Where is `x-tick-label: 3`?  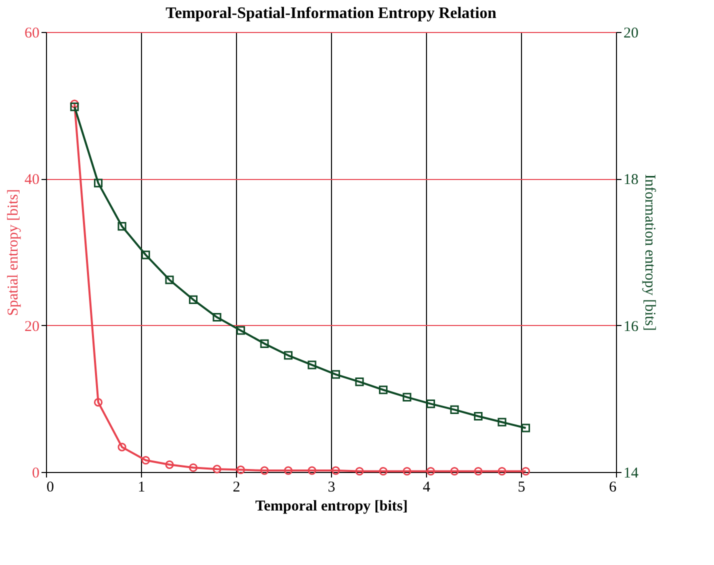
x-tick-label: 3 is located at coordinates (332, 488).